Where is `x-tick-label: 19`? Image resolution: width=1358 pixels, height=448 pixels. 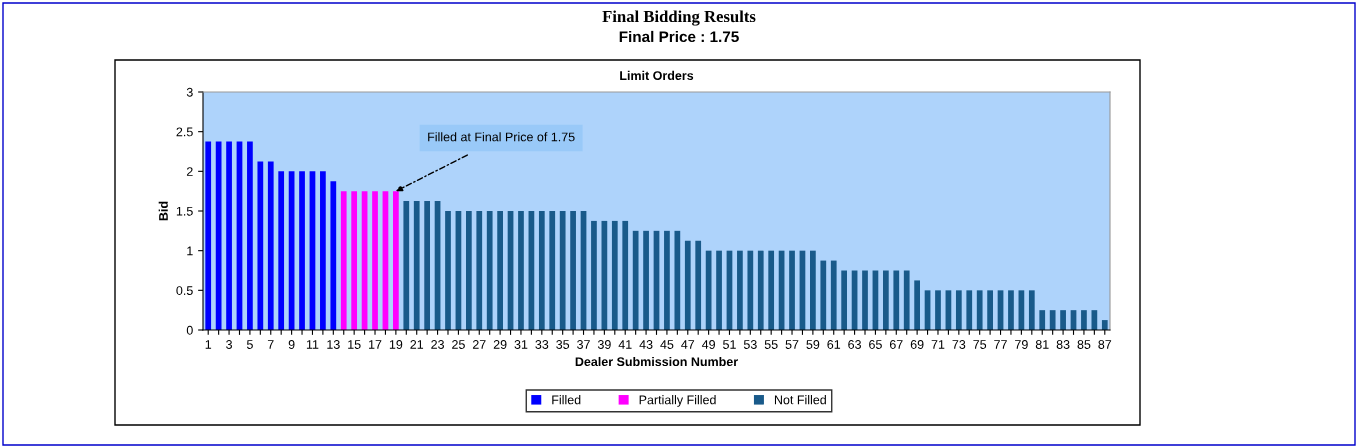 x-tick-label: 19 is located at coordinates (396, 344).